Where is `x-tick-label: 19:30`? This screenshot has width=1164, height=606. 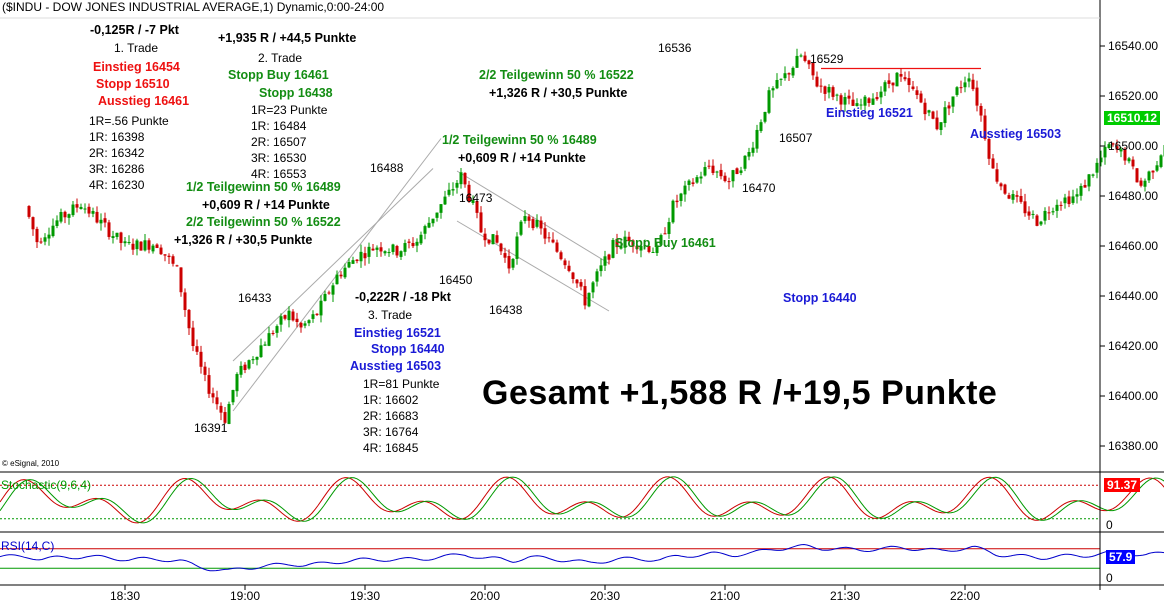 x-tick-label: 19:30 is located at coordinates (365, 596).